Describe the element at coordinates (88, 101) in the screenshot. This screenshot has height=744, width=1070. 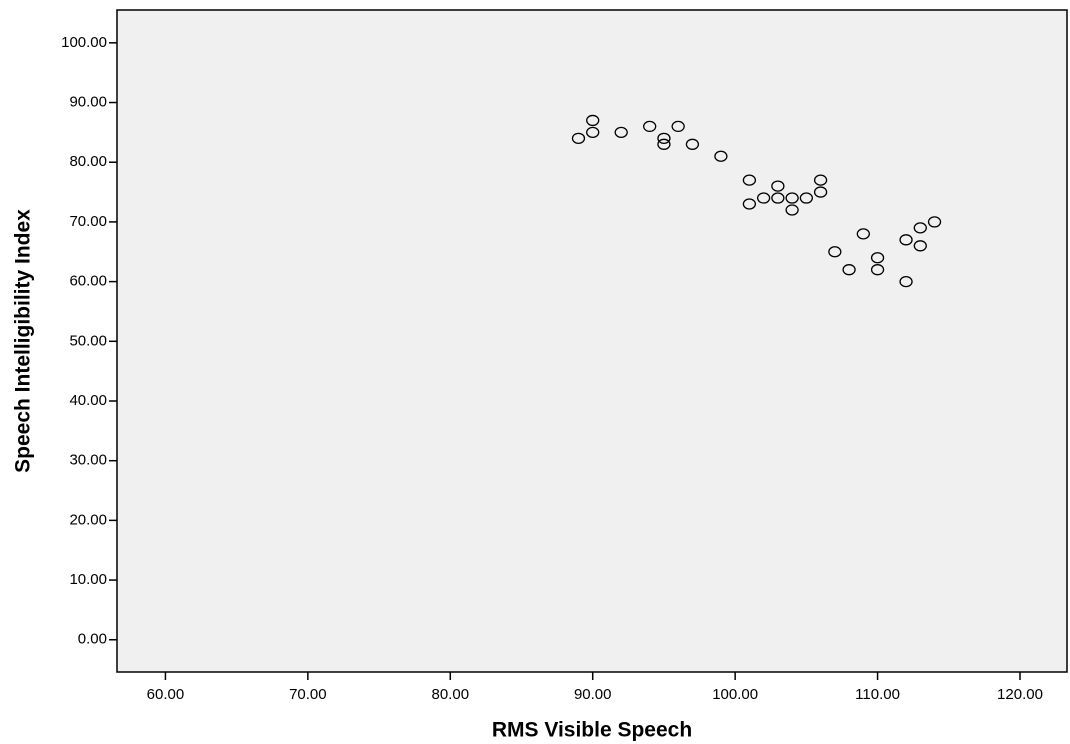
I see `y-tick-label: 90.00` at that location.